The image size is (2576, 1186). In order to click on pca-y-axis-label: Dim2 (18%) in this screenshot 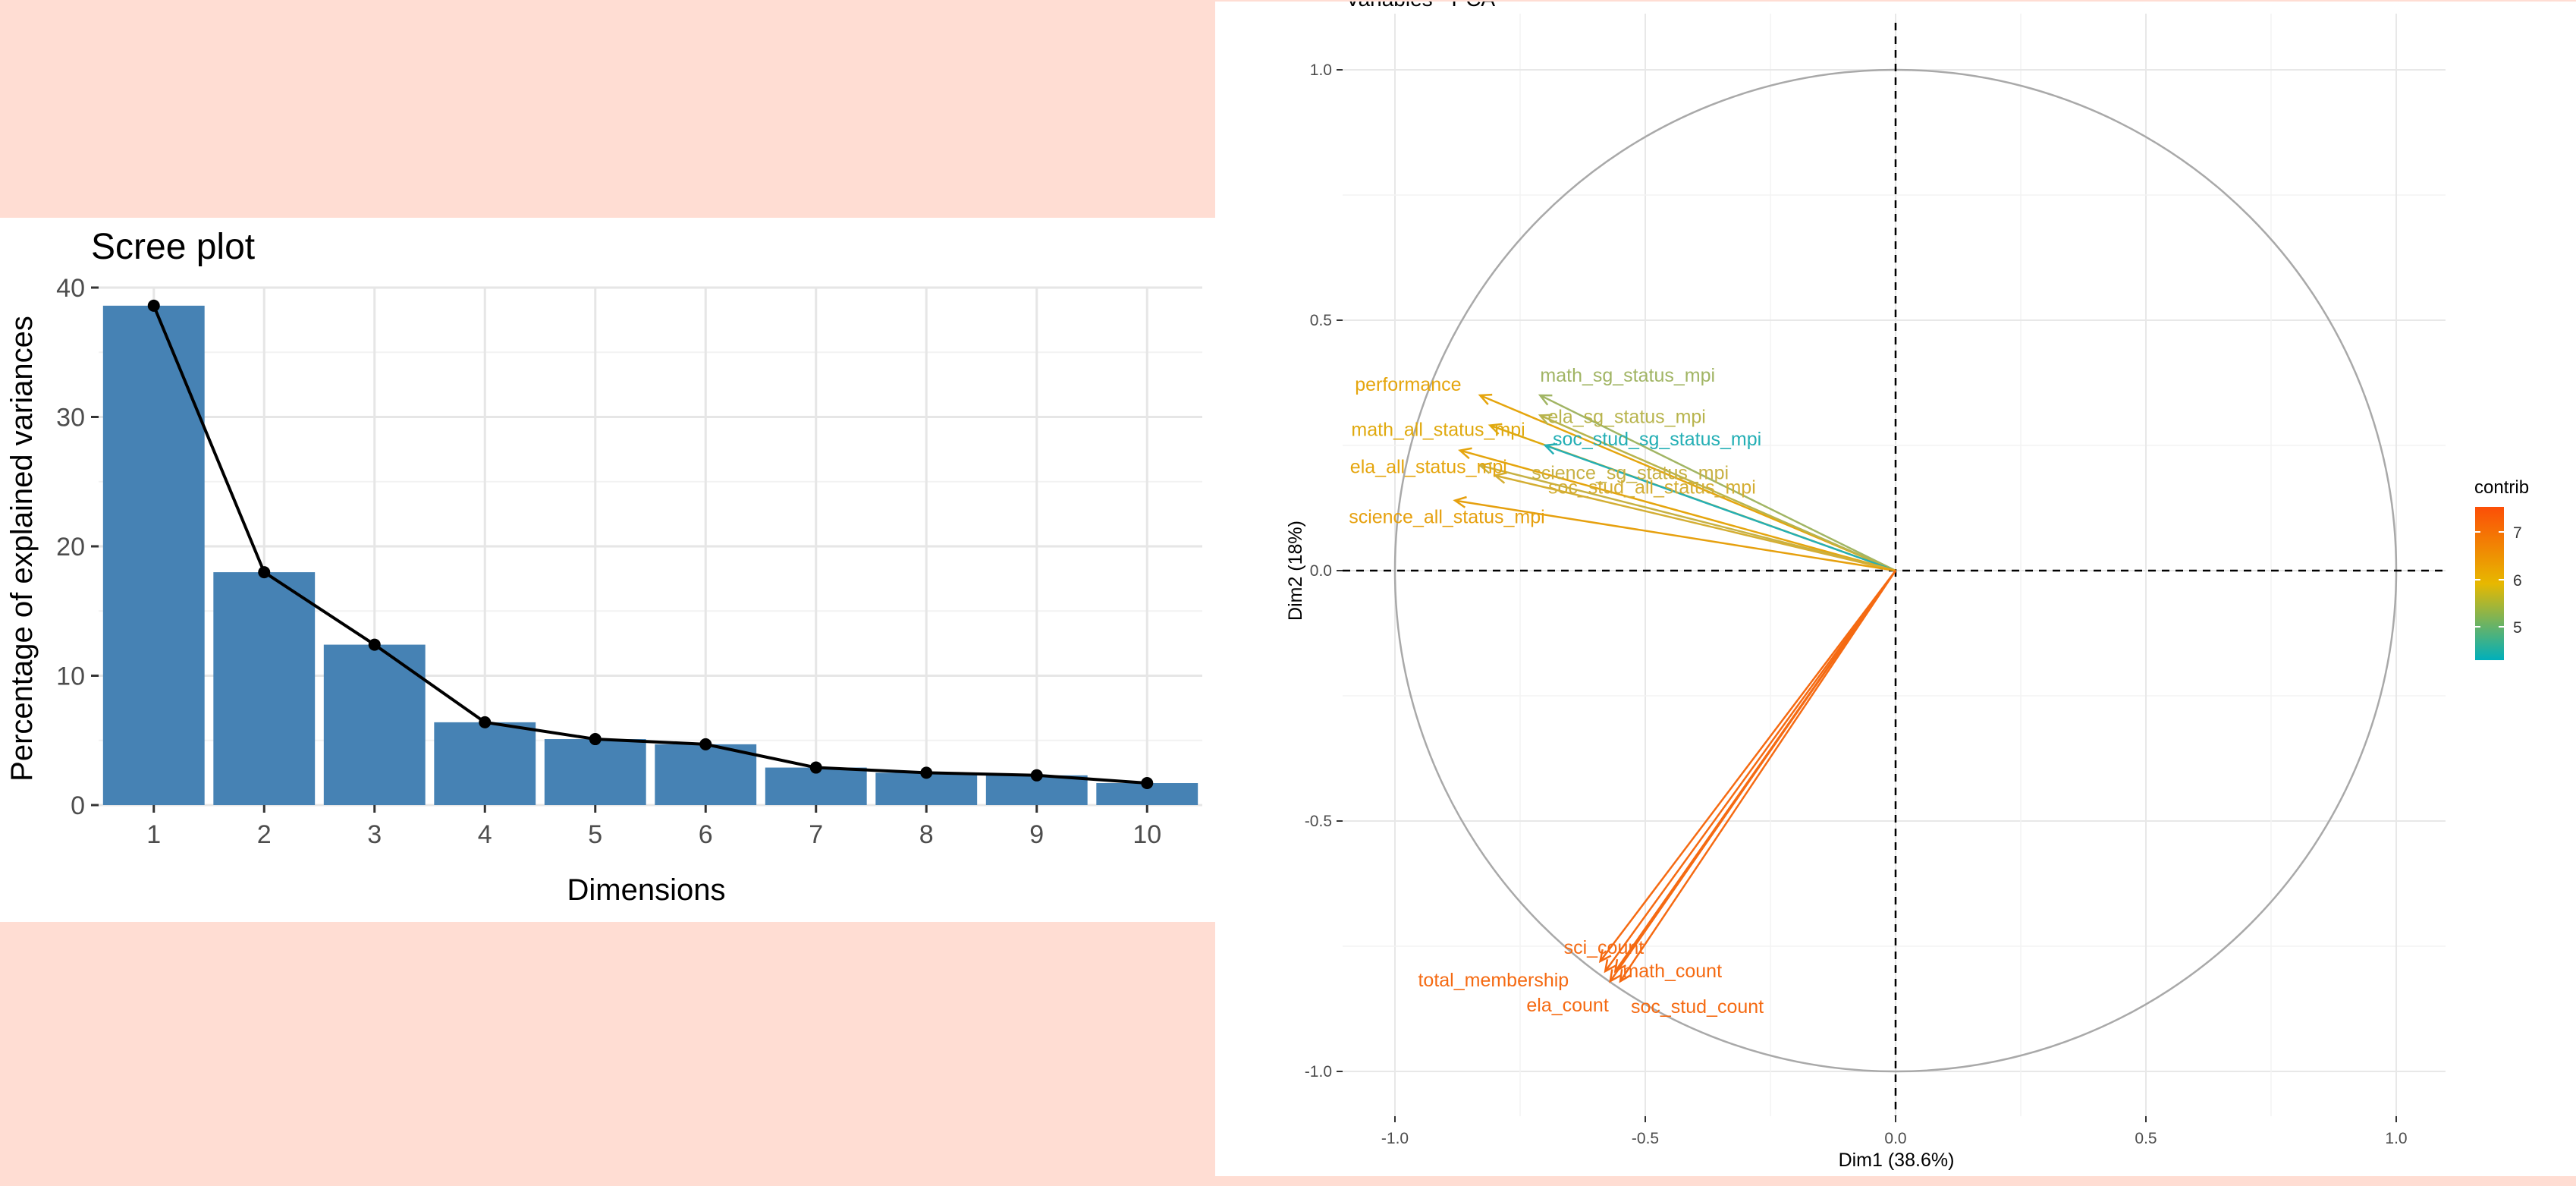, I will do `click(1295, 571)`.